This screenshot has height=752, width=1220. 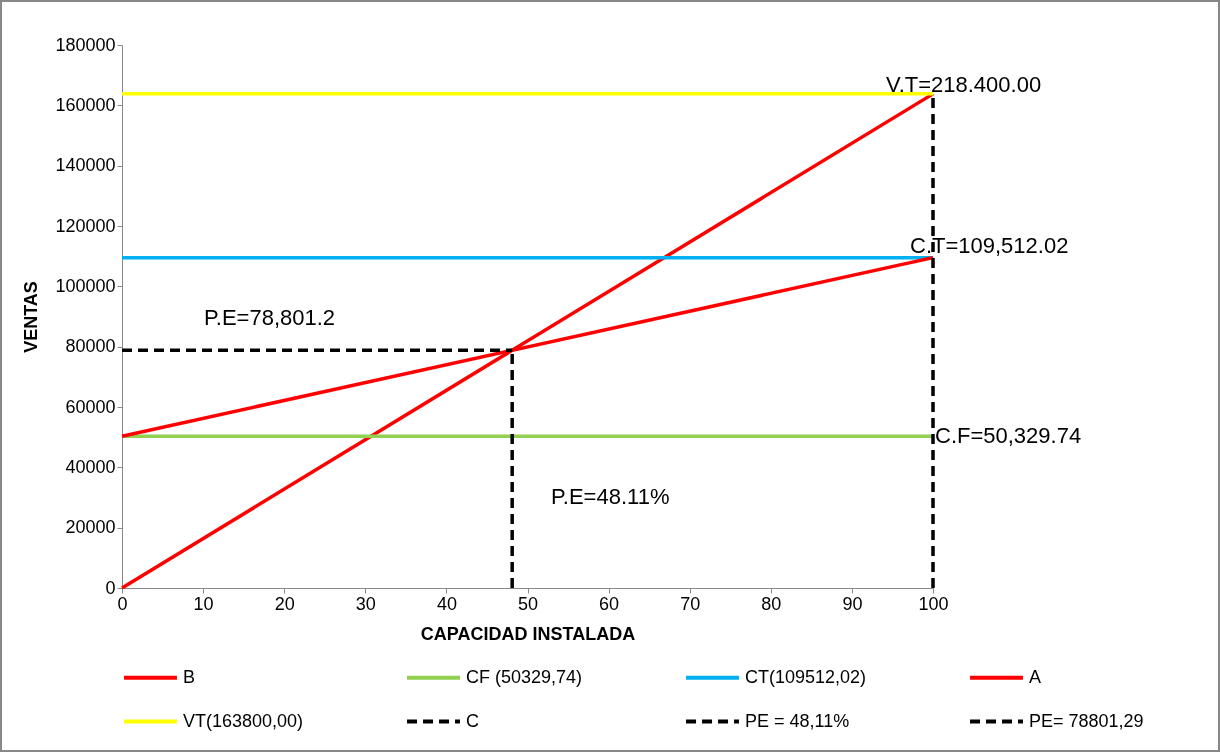 What do you see at coordinates (524, 676) in the screenshot?
I see `legend-label: CF (50329,74)` at bounding box center [524, 676].